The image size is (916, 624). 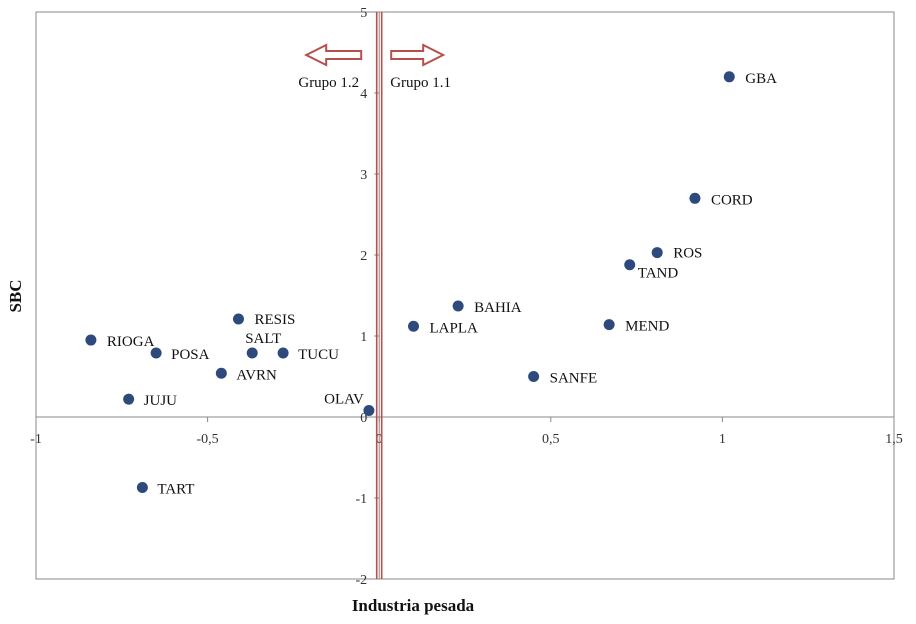 I want to click on x-tick-label: 0, so click(x=379, y=439).